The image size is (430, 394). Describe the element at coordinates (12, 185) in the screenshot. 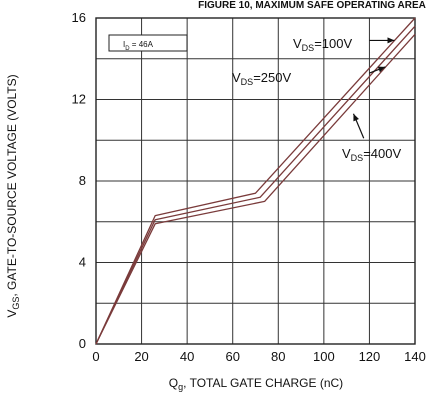

I see `y-axis-label-text: , GATE-TO-SOURCE VOLTAGE (VOLTS)` at that location.